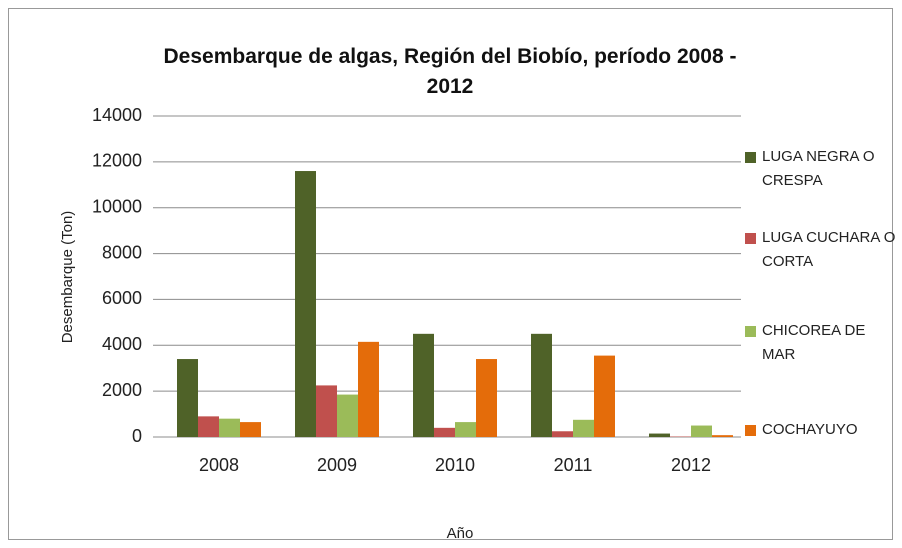  What do you see at coordinates (814, 342) in the screenshot?
I see `legend-label: CHICOREA DE MAR` at bounding box center [814, 342].